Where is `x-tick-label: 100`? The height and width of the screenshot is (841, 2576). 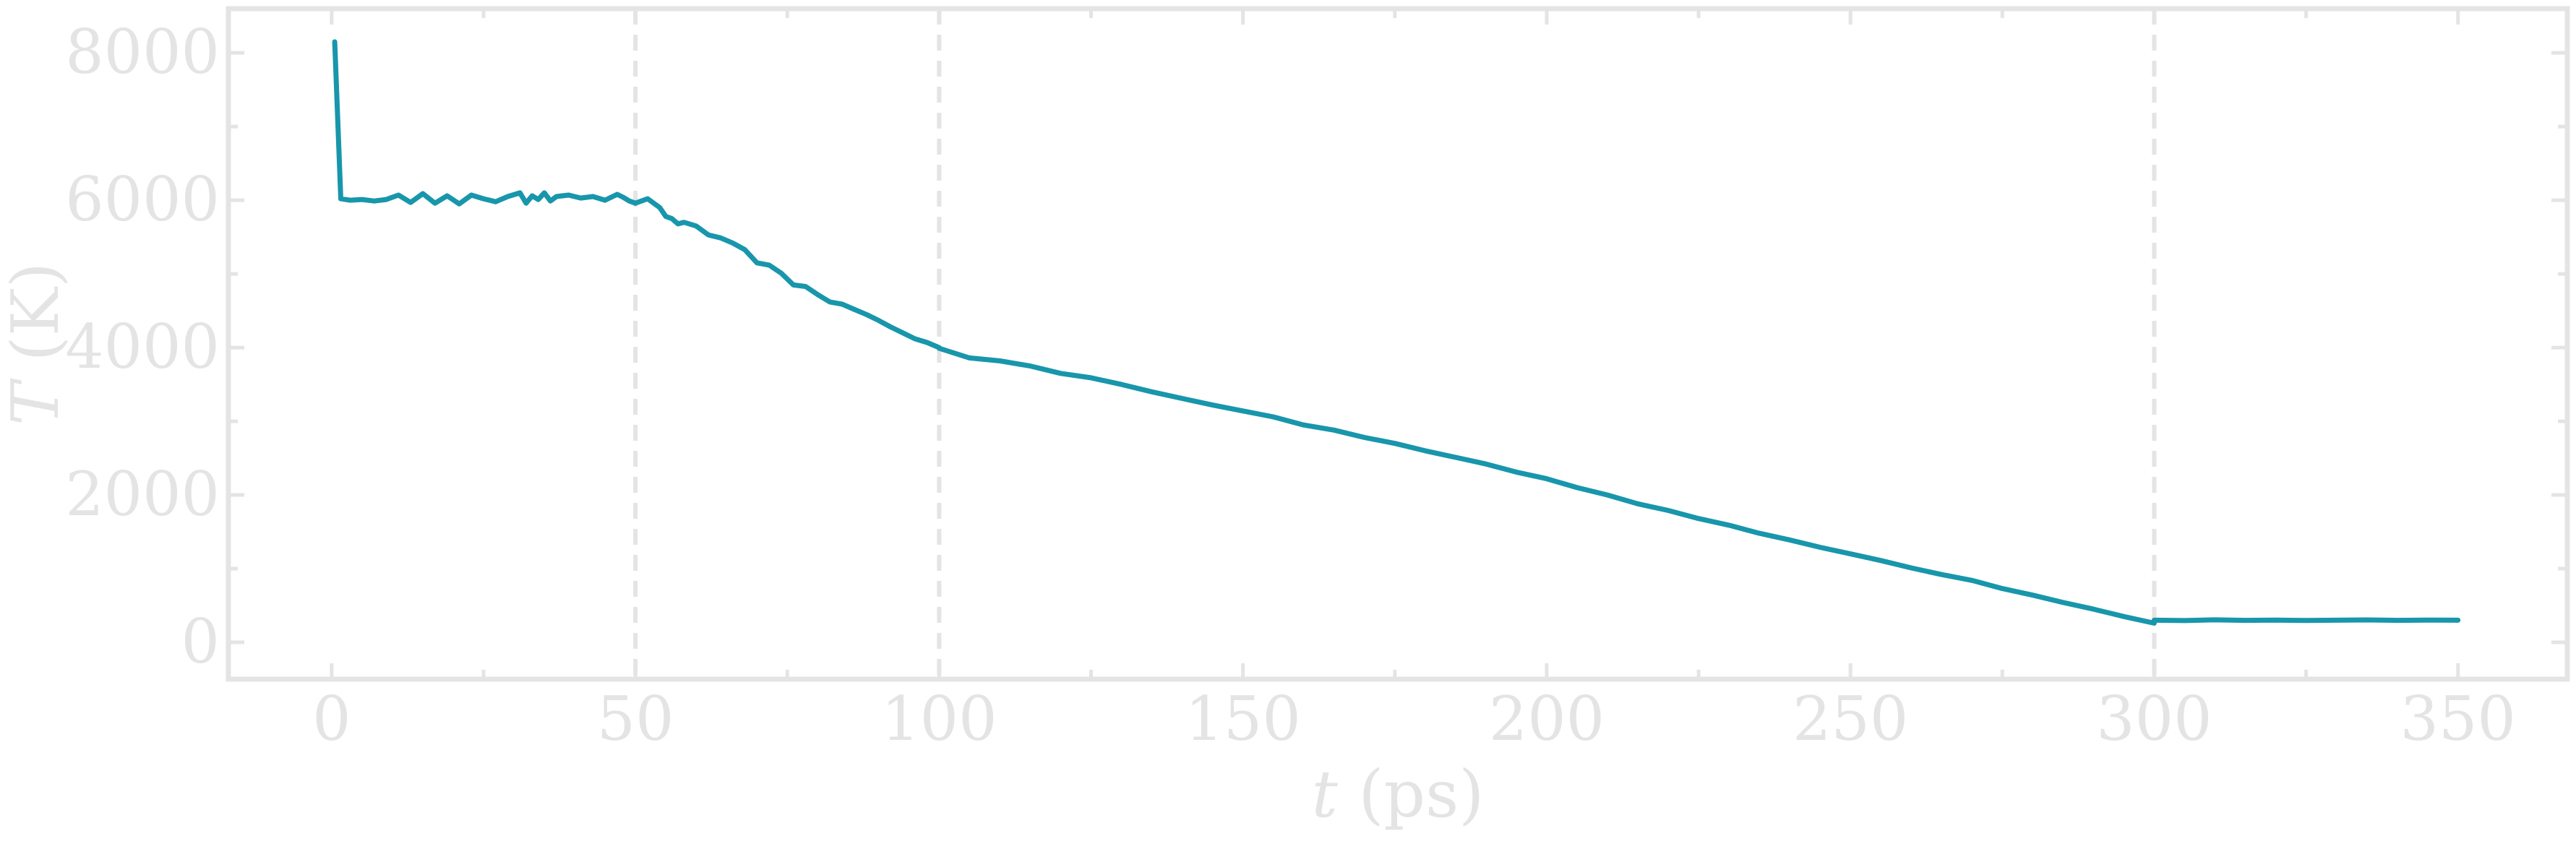 x-tick-label: 100 is located at coordinates (939, 718).